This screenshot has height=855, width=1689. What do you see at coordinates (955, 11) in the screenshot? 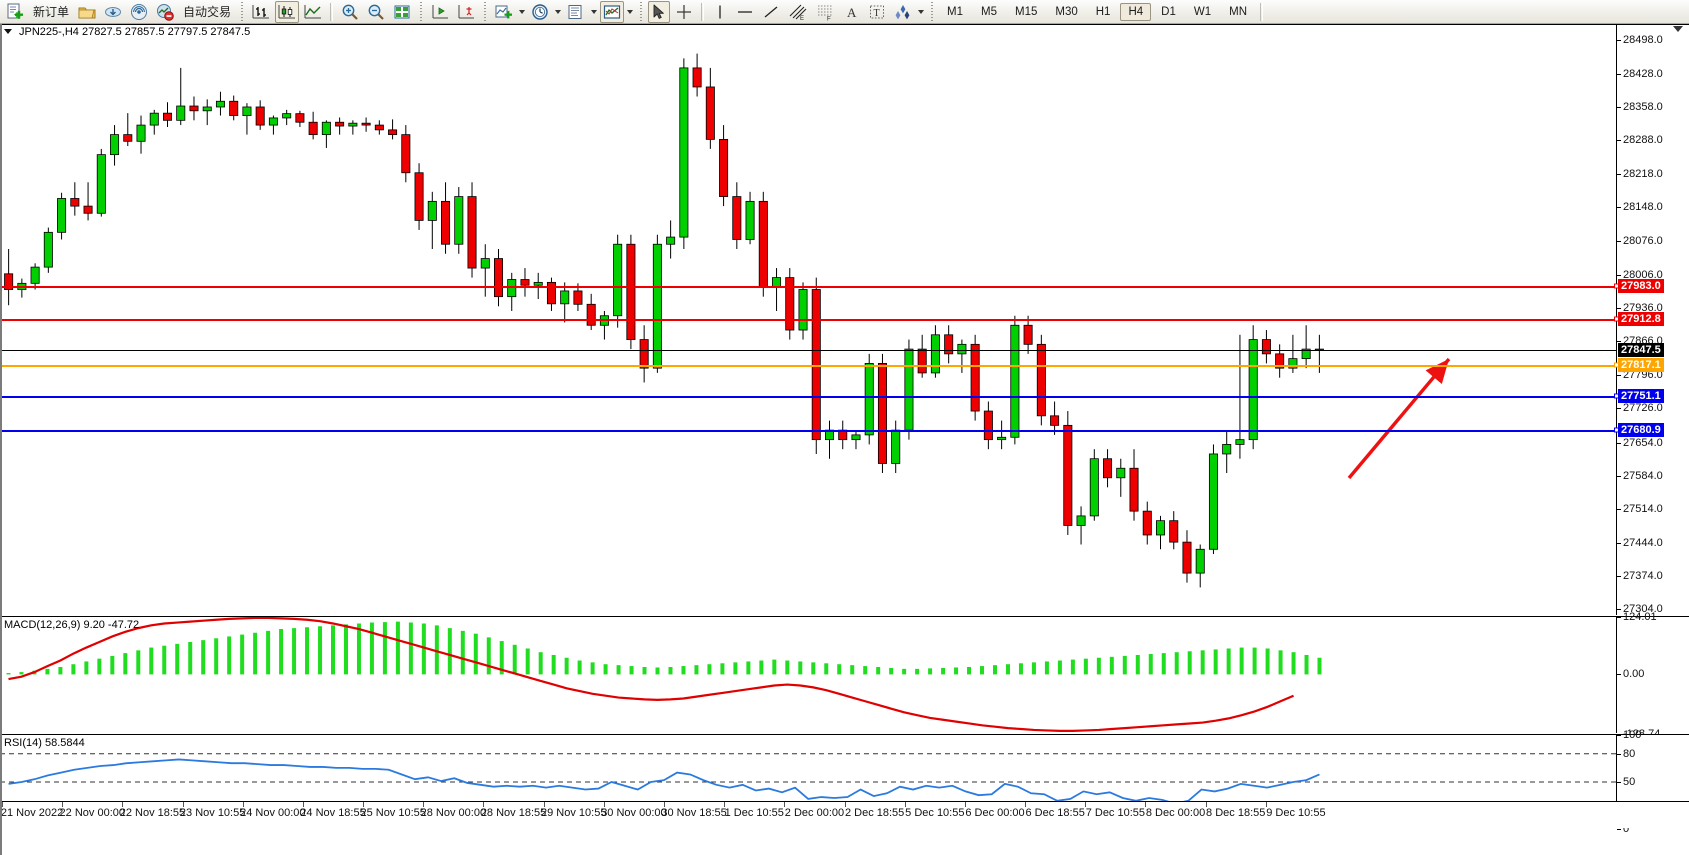
I see `timeframe-button-m1: M1` at bounding box center [955, 11].